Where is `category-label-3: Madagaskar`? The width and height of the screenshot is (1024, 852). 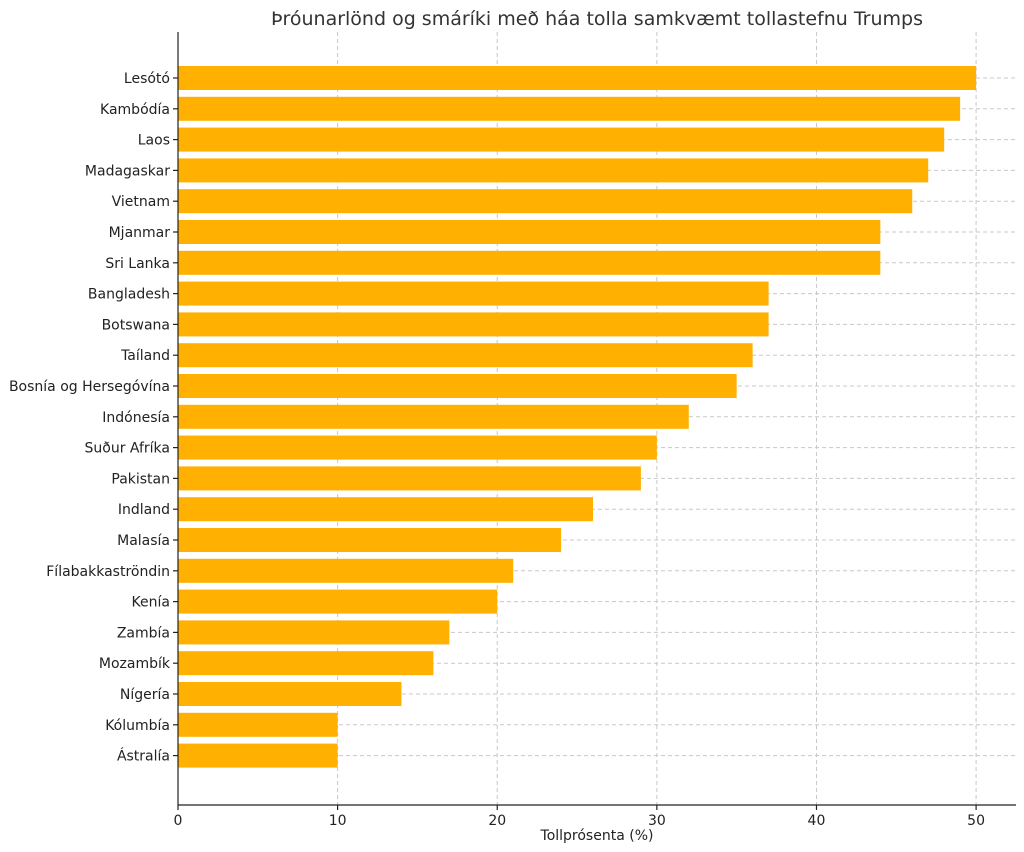
category-label-3: Madagaskar is located at coordinates (127, 171).